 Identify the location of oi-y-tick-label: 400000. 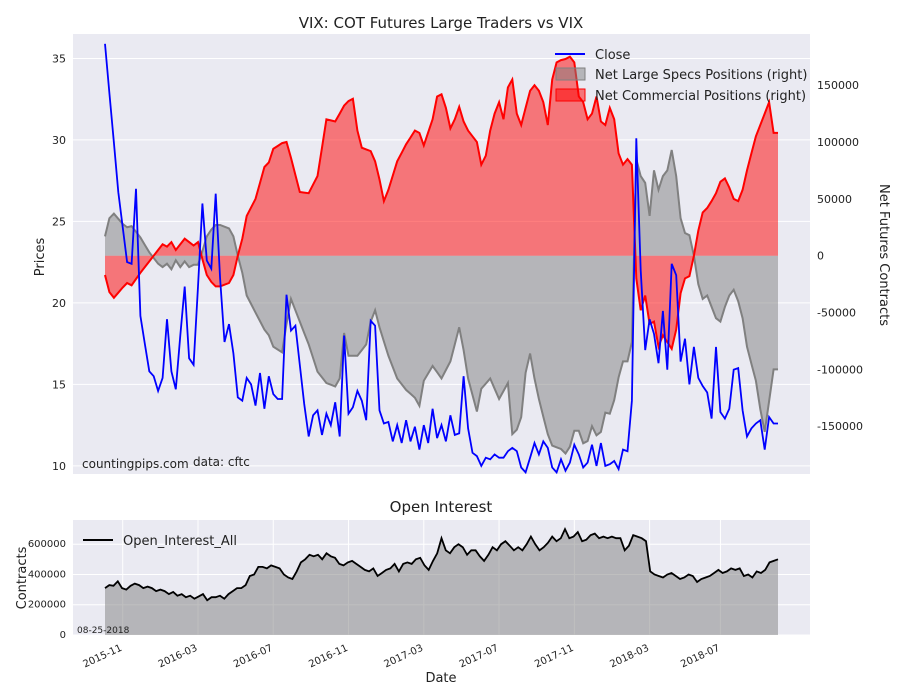
(47, 574).